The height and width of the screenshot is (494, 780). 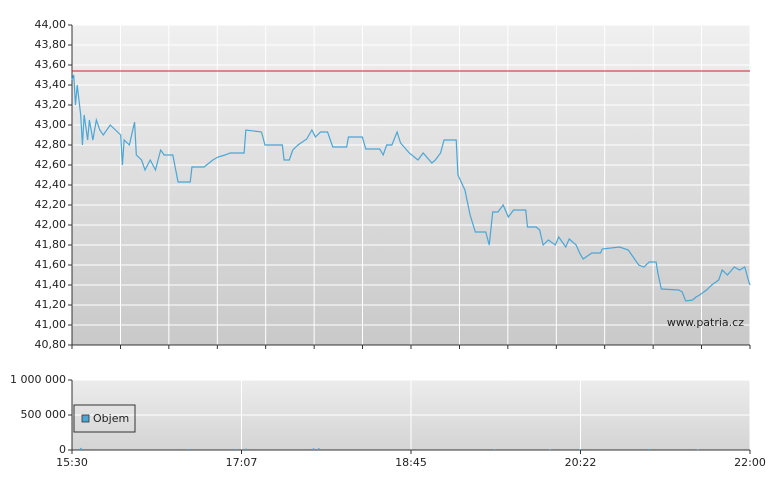 What do you see at coordinates (51, 264) in the screenshot?
I see `y-tick-label: 41,60` at bounding box center [51, 264].